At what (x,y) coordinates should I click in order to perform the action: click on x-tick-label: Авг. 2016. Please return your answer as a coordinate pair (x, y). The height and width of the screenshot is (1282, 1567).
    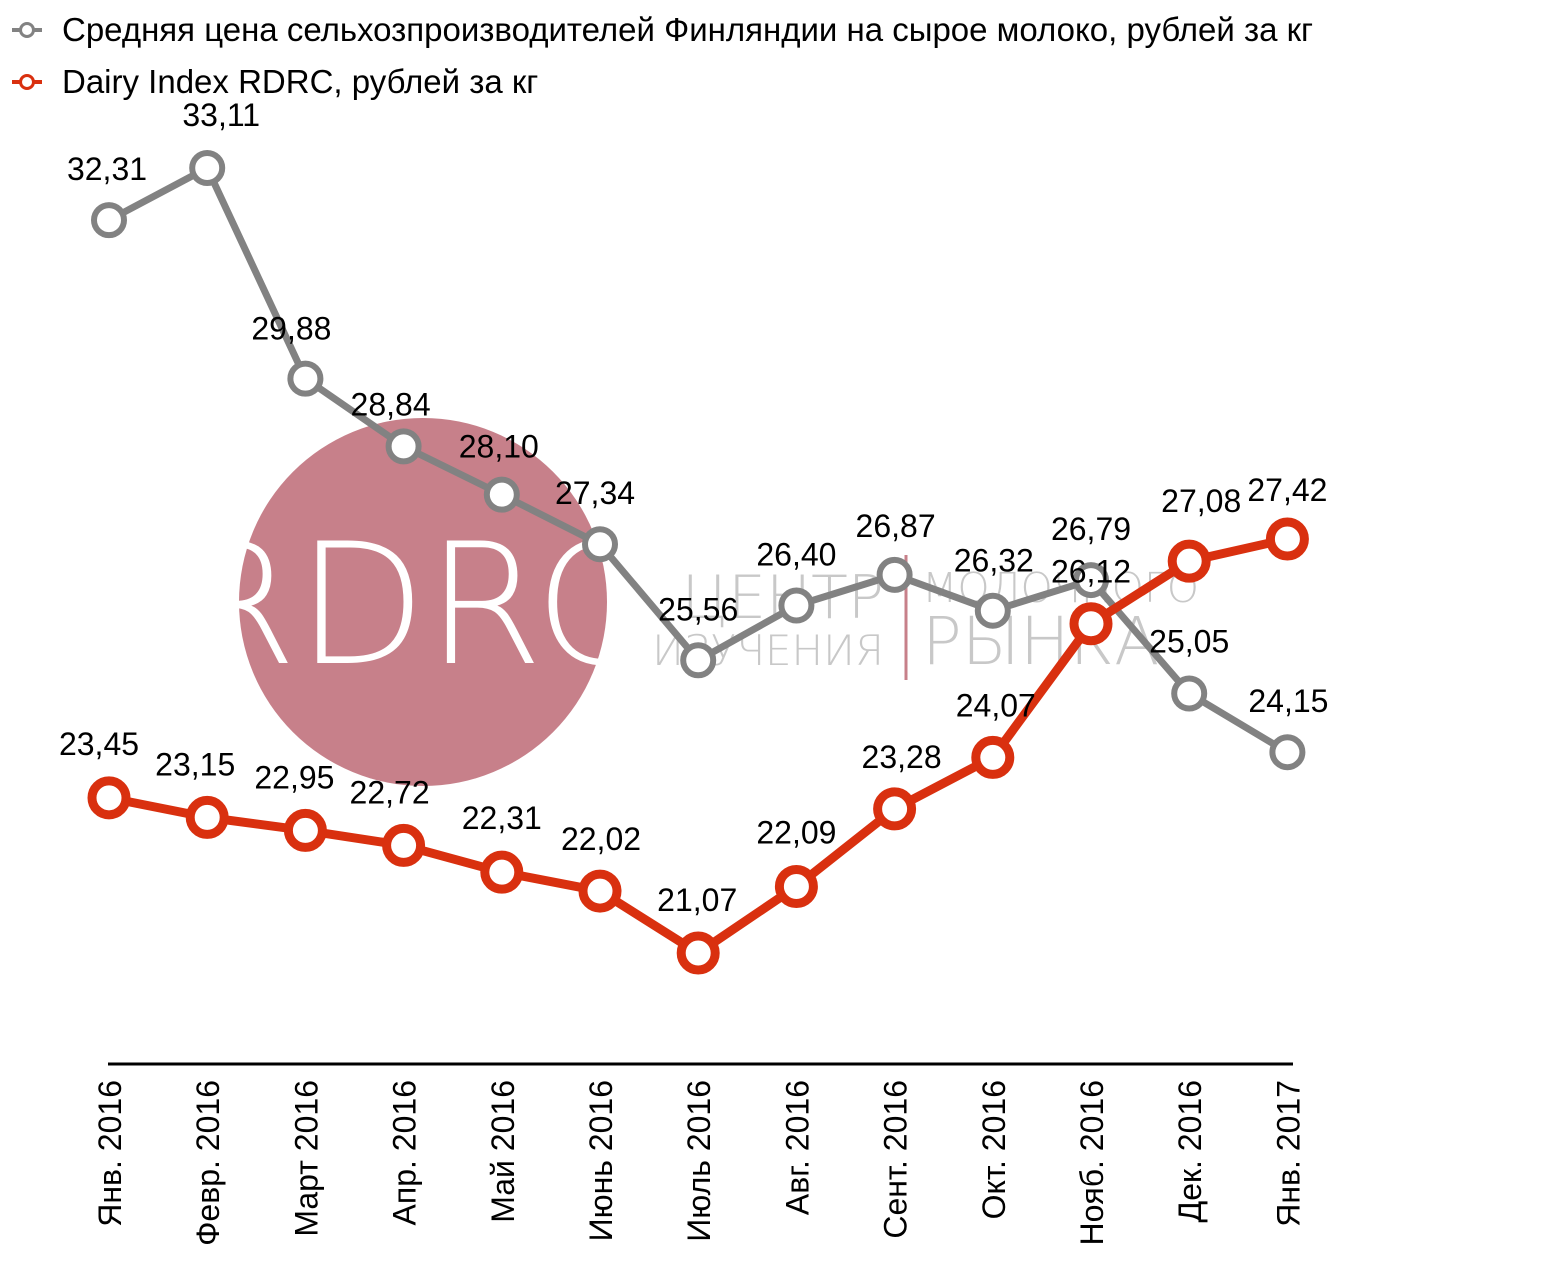
    Looking at the image, I should click on (797, 1147).